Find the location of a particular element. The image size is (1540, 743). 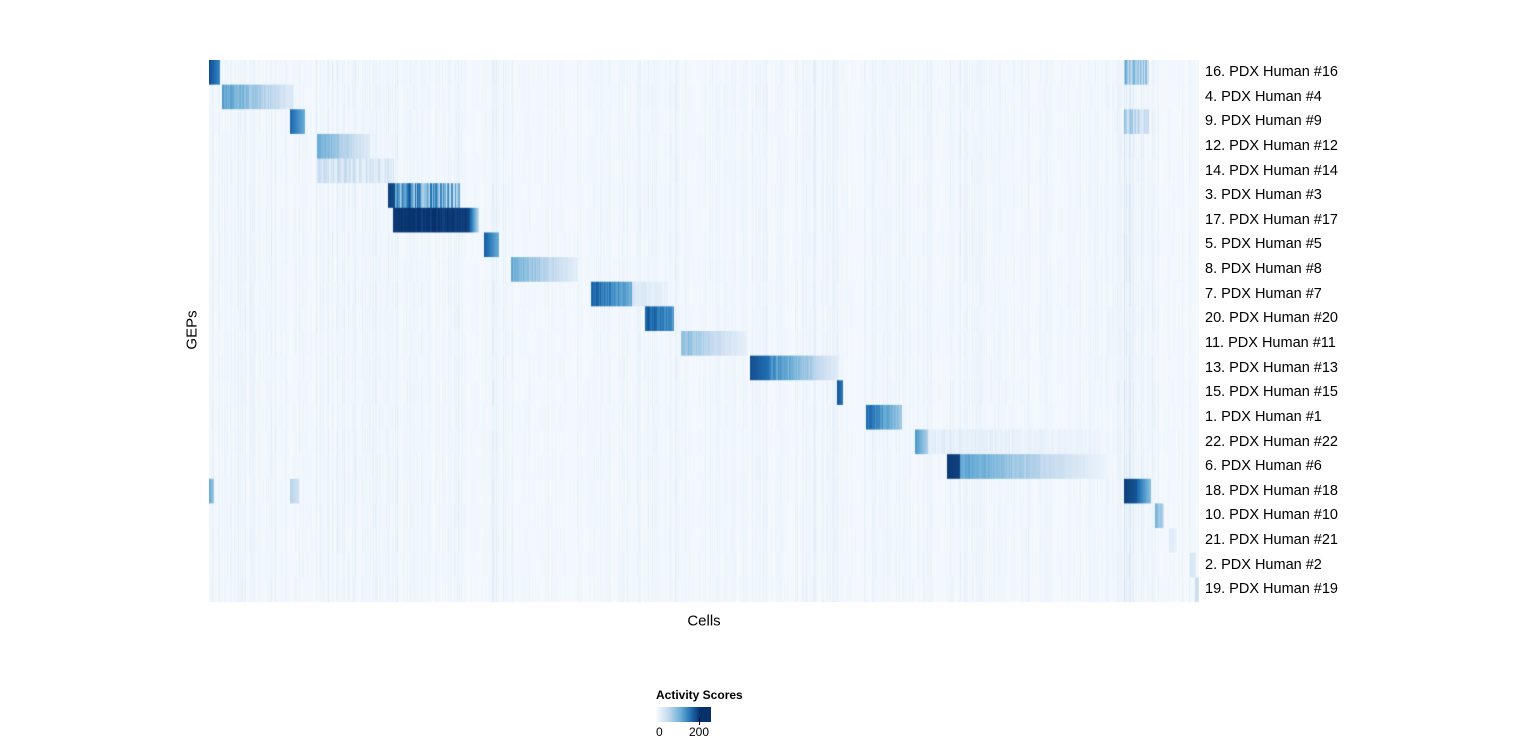

row-label: 20. PDX Human #20 is located at coordinates (1271, 318).